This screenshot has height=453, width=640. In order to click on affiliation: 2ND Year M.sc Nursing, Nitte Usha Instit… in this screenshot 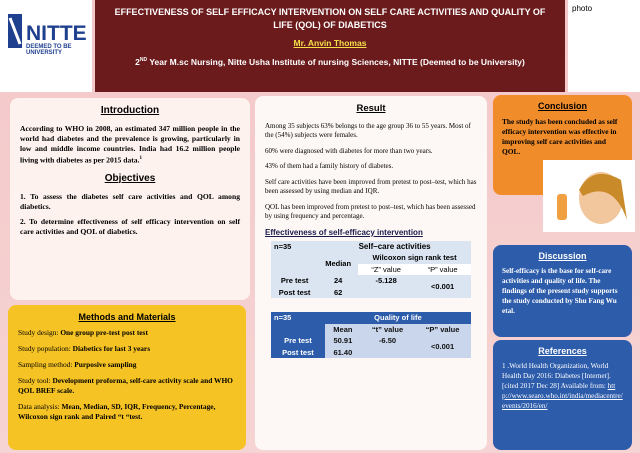, I will do `click(330, 61)`.